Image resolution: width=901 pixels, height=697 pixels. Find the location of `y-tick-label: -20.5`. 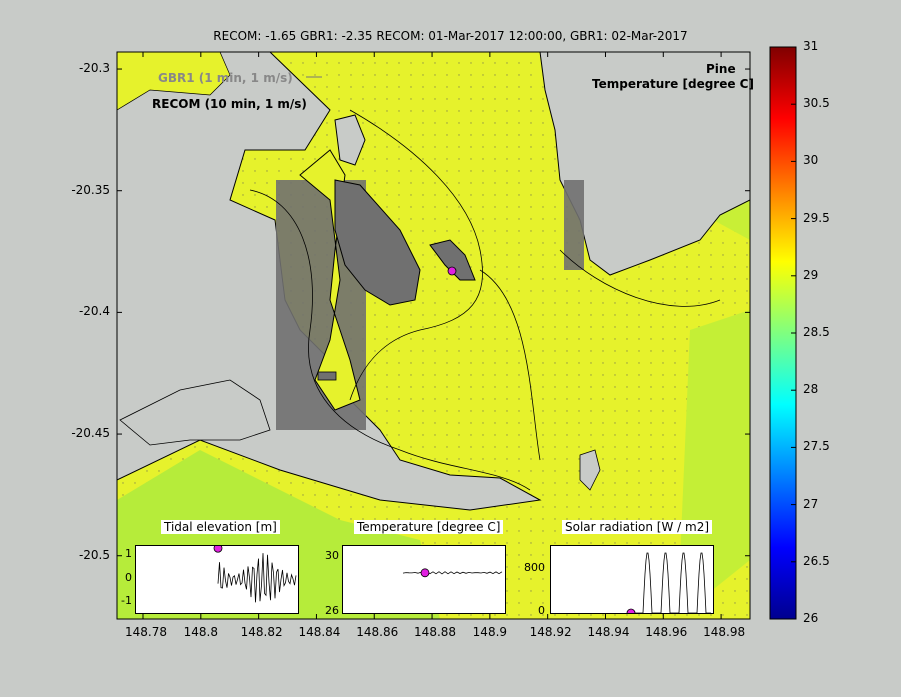

y-tick-label: -20.5 is located at coordinates (94, 554).